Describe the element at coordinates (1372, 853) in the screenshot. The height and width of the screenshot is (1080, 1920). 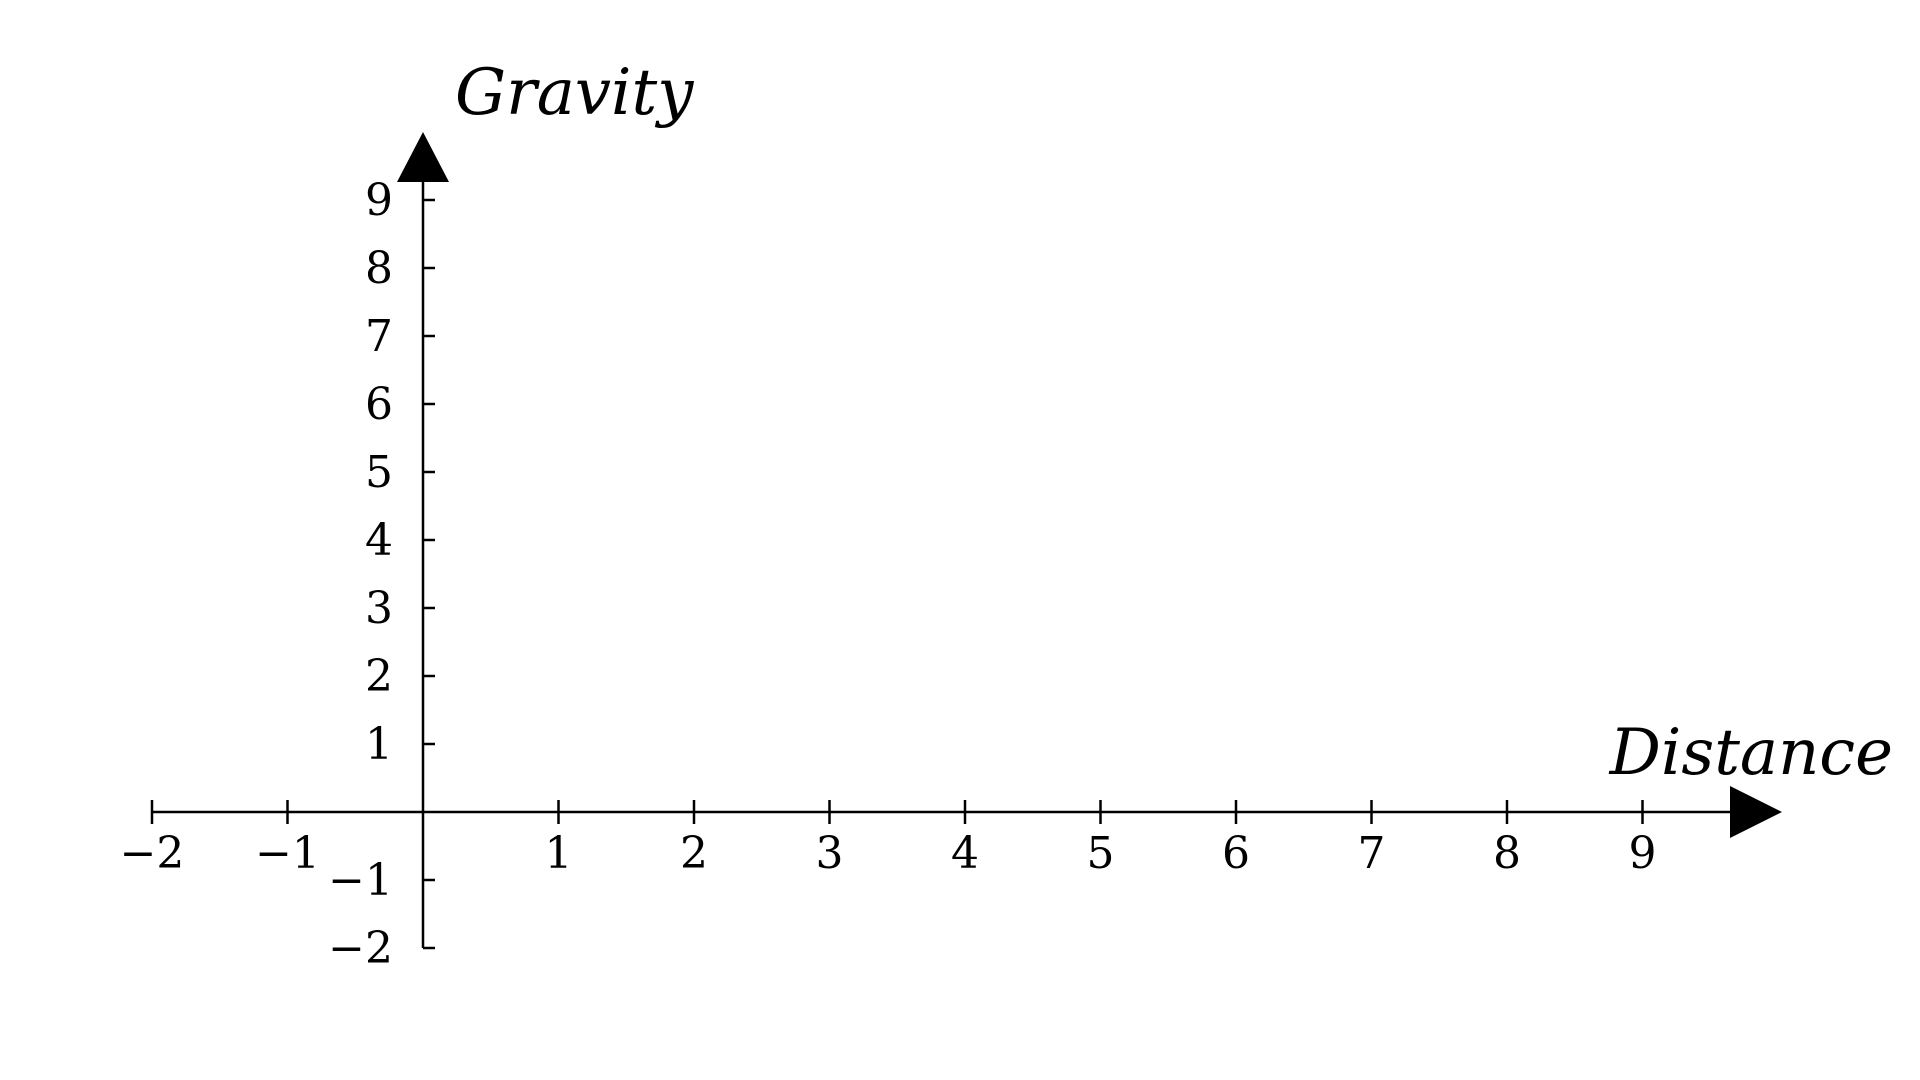
I see `x-tick-label: 7` at that location.